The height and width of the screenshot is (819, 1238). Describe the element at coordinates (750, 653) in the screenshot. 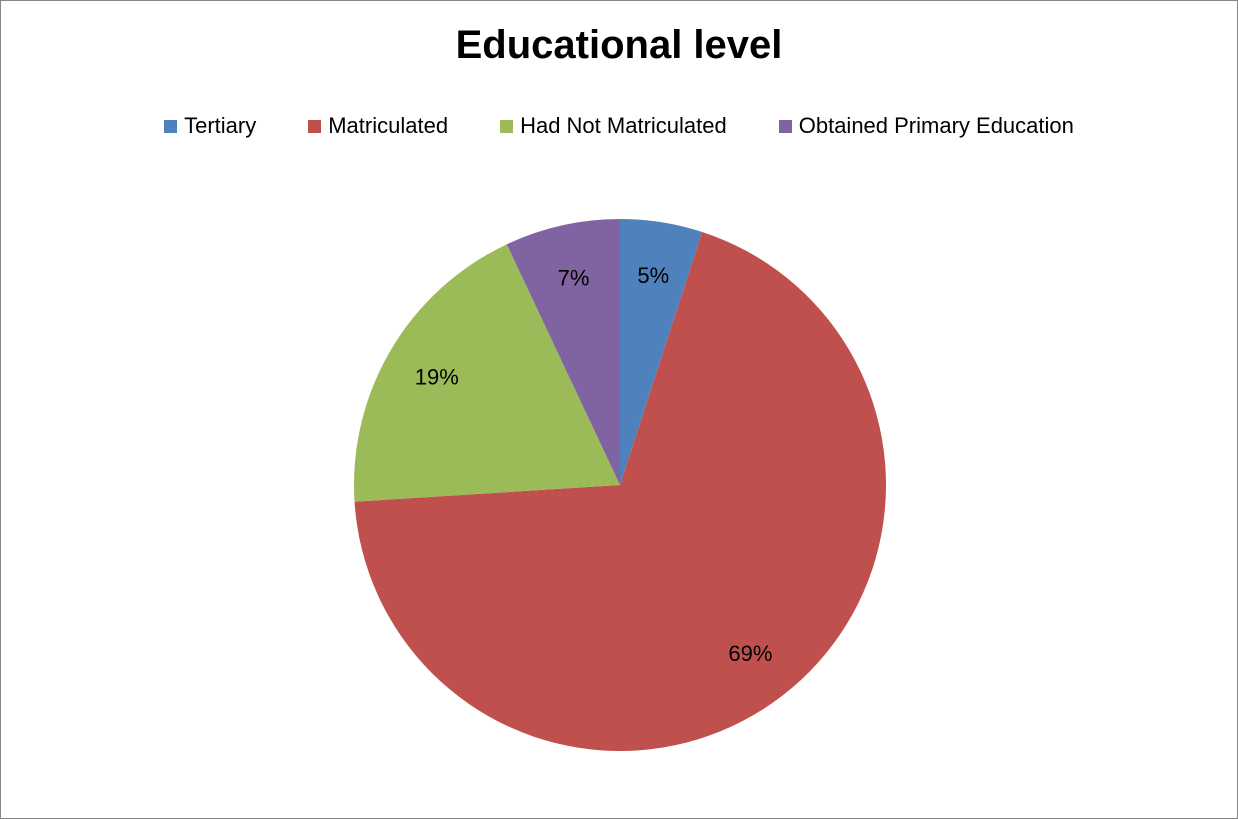

I see `pie-label-matriculated: 69%` at that location.